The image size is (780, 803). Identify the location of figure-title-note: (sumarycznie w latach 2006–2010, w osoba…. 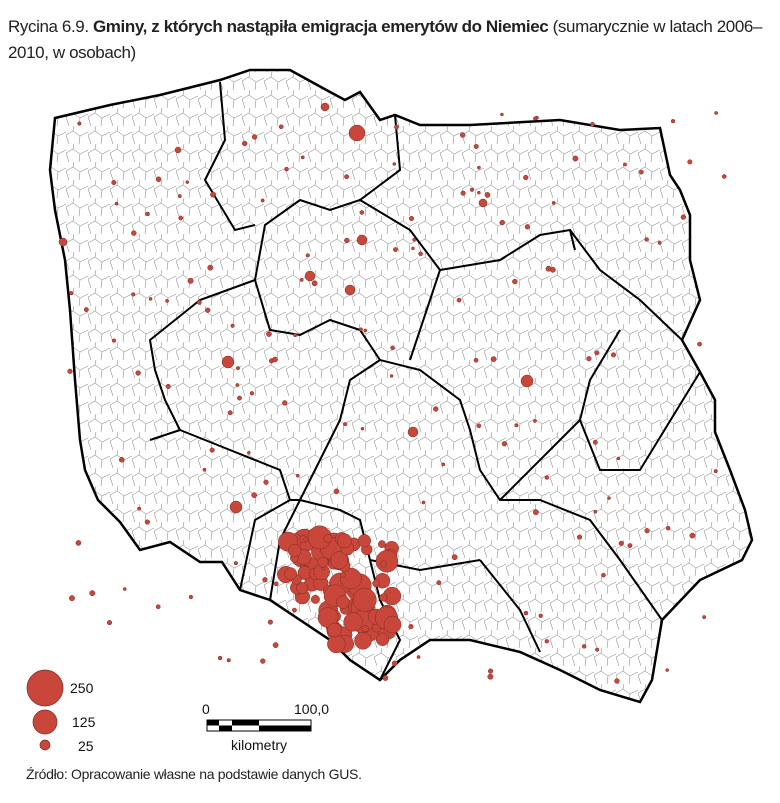
(385, 39).